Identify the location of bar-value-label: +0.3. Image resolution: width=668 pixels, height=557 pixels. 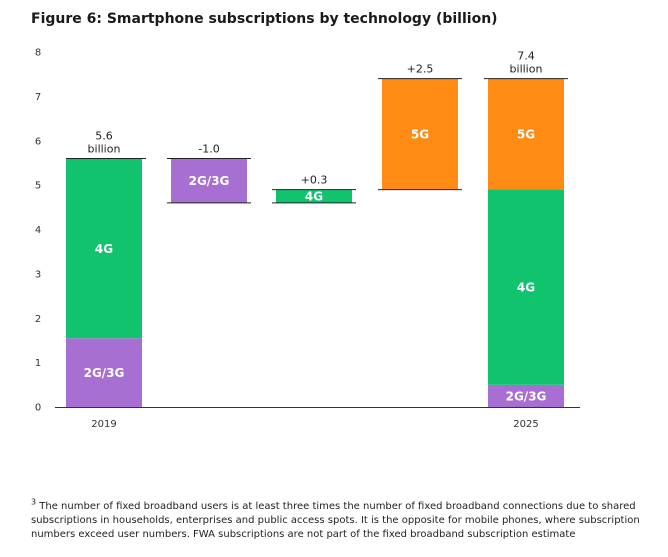
(314, 180).